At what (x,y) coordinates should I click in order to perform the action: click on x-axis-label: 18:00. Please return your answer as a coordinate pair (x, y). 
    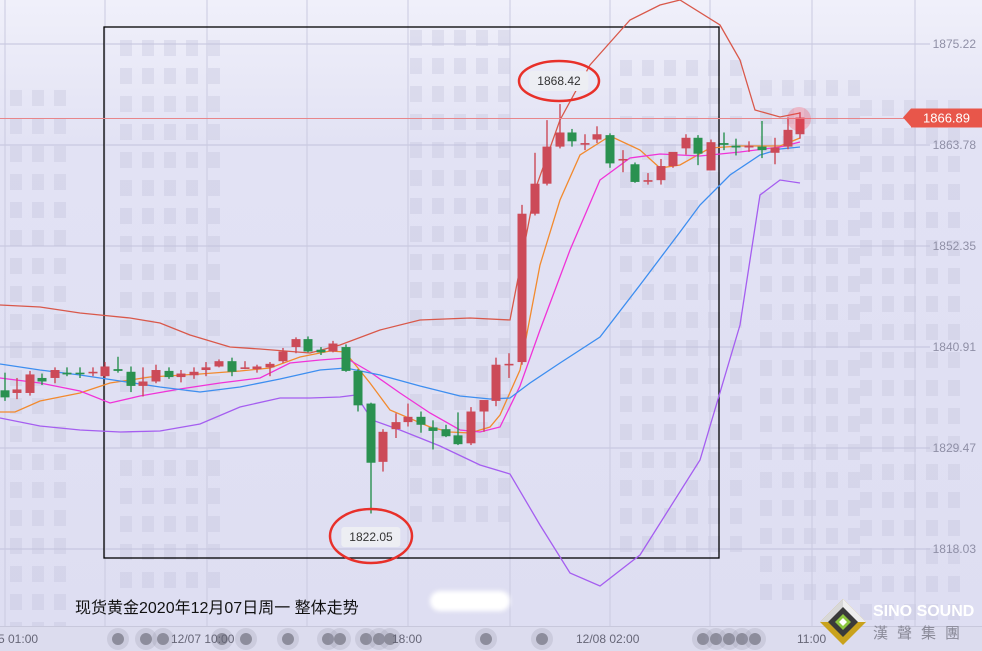
    Looking at the image, I should click on (407, 639).